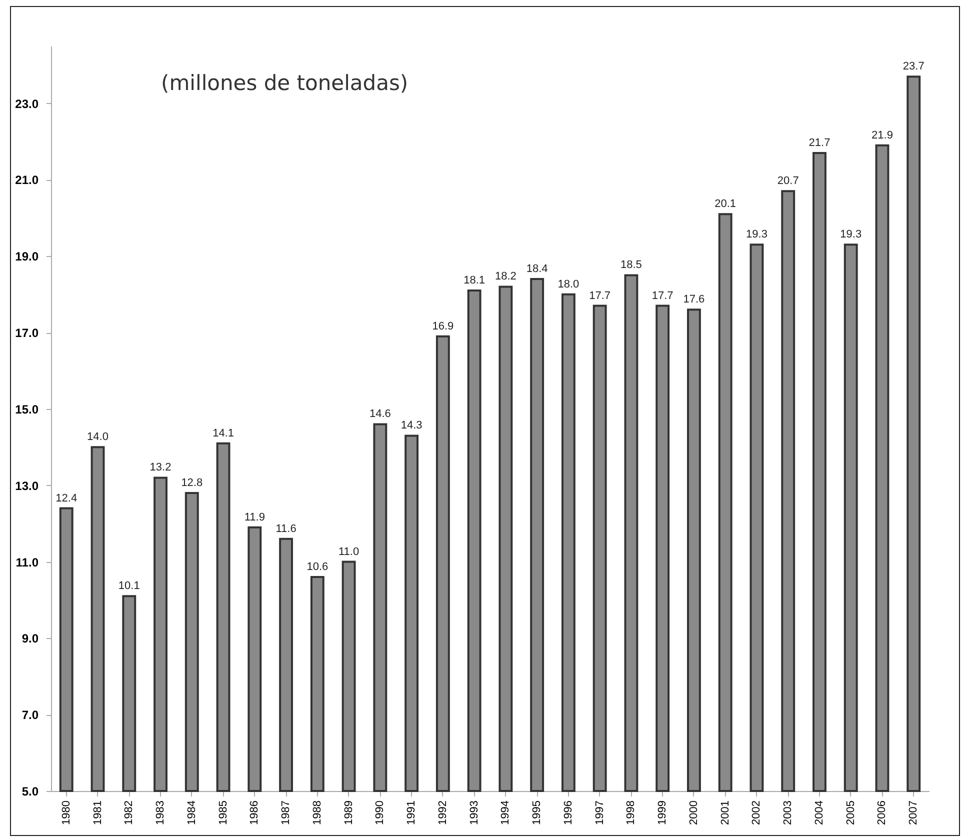 Image resolution: width=964 pixels, height=839 pixels. I want to click on y-tick-label: 17.0, so click(27, 333).